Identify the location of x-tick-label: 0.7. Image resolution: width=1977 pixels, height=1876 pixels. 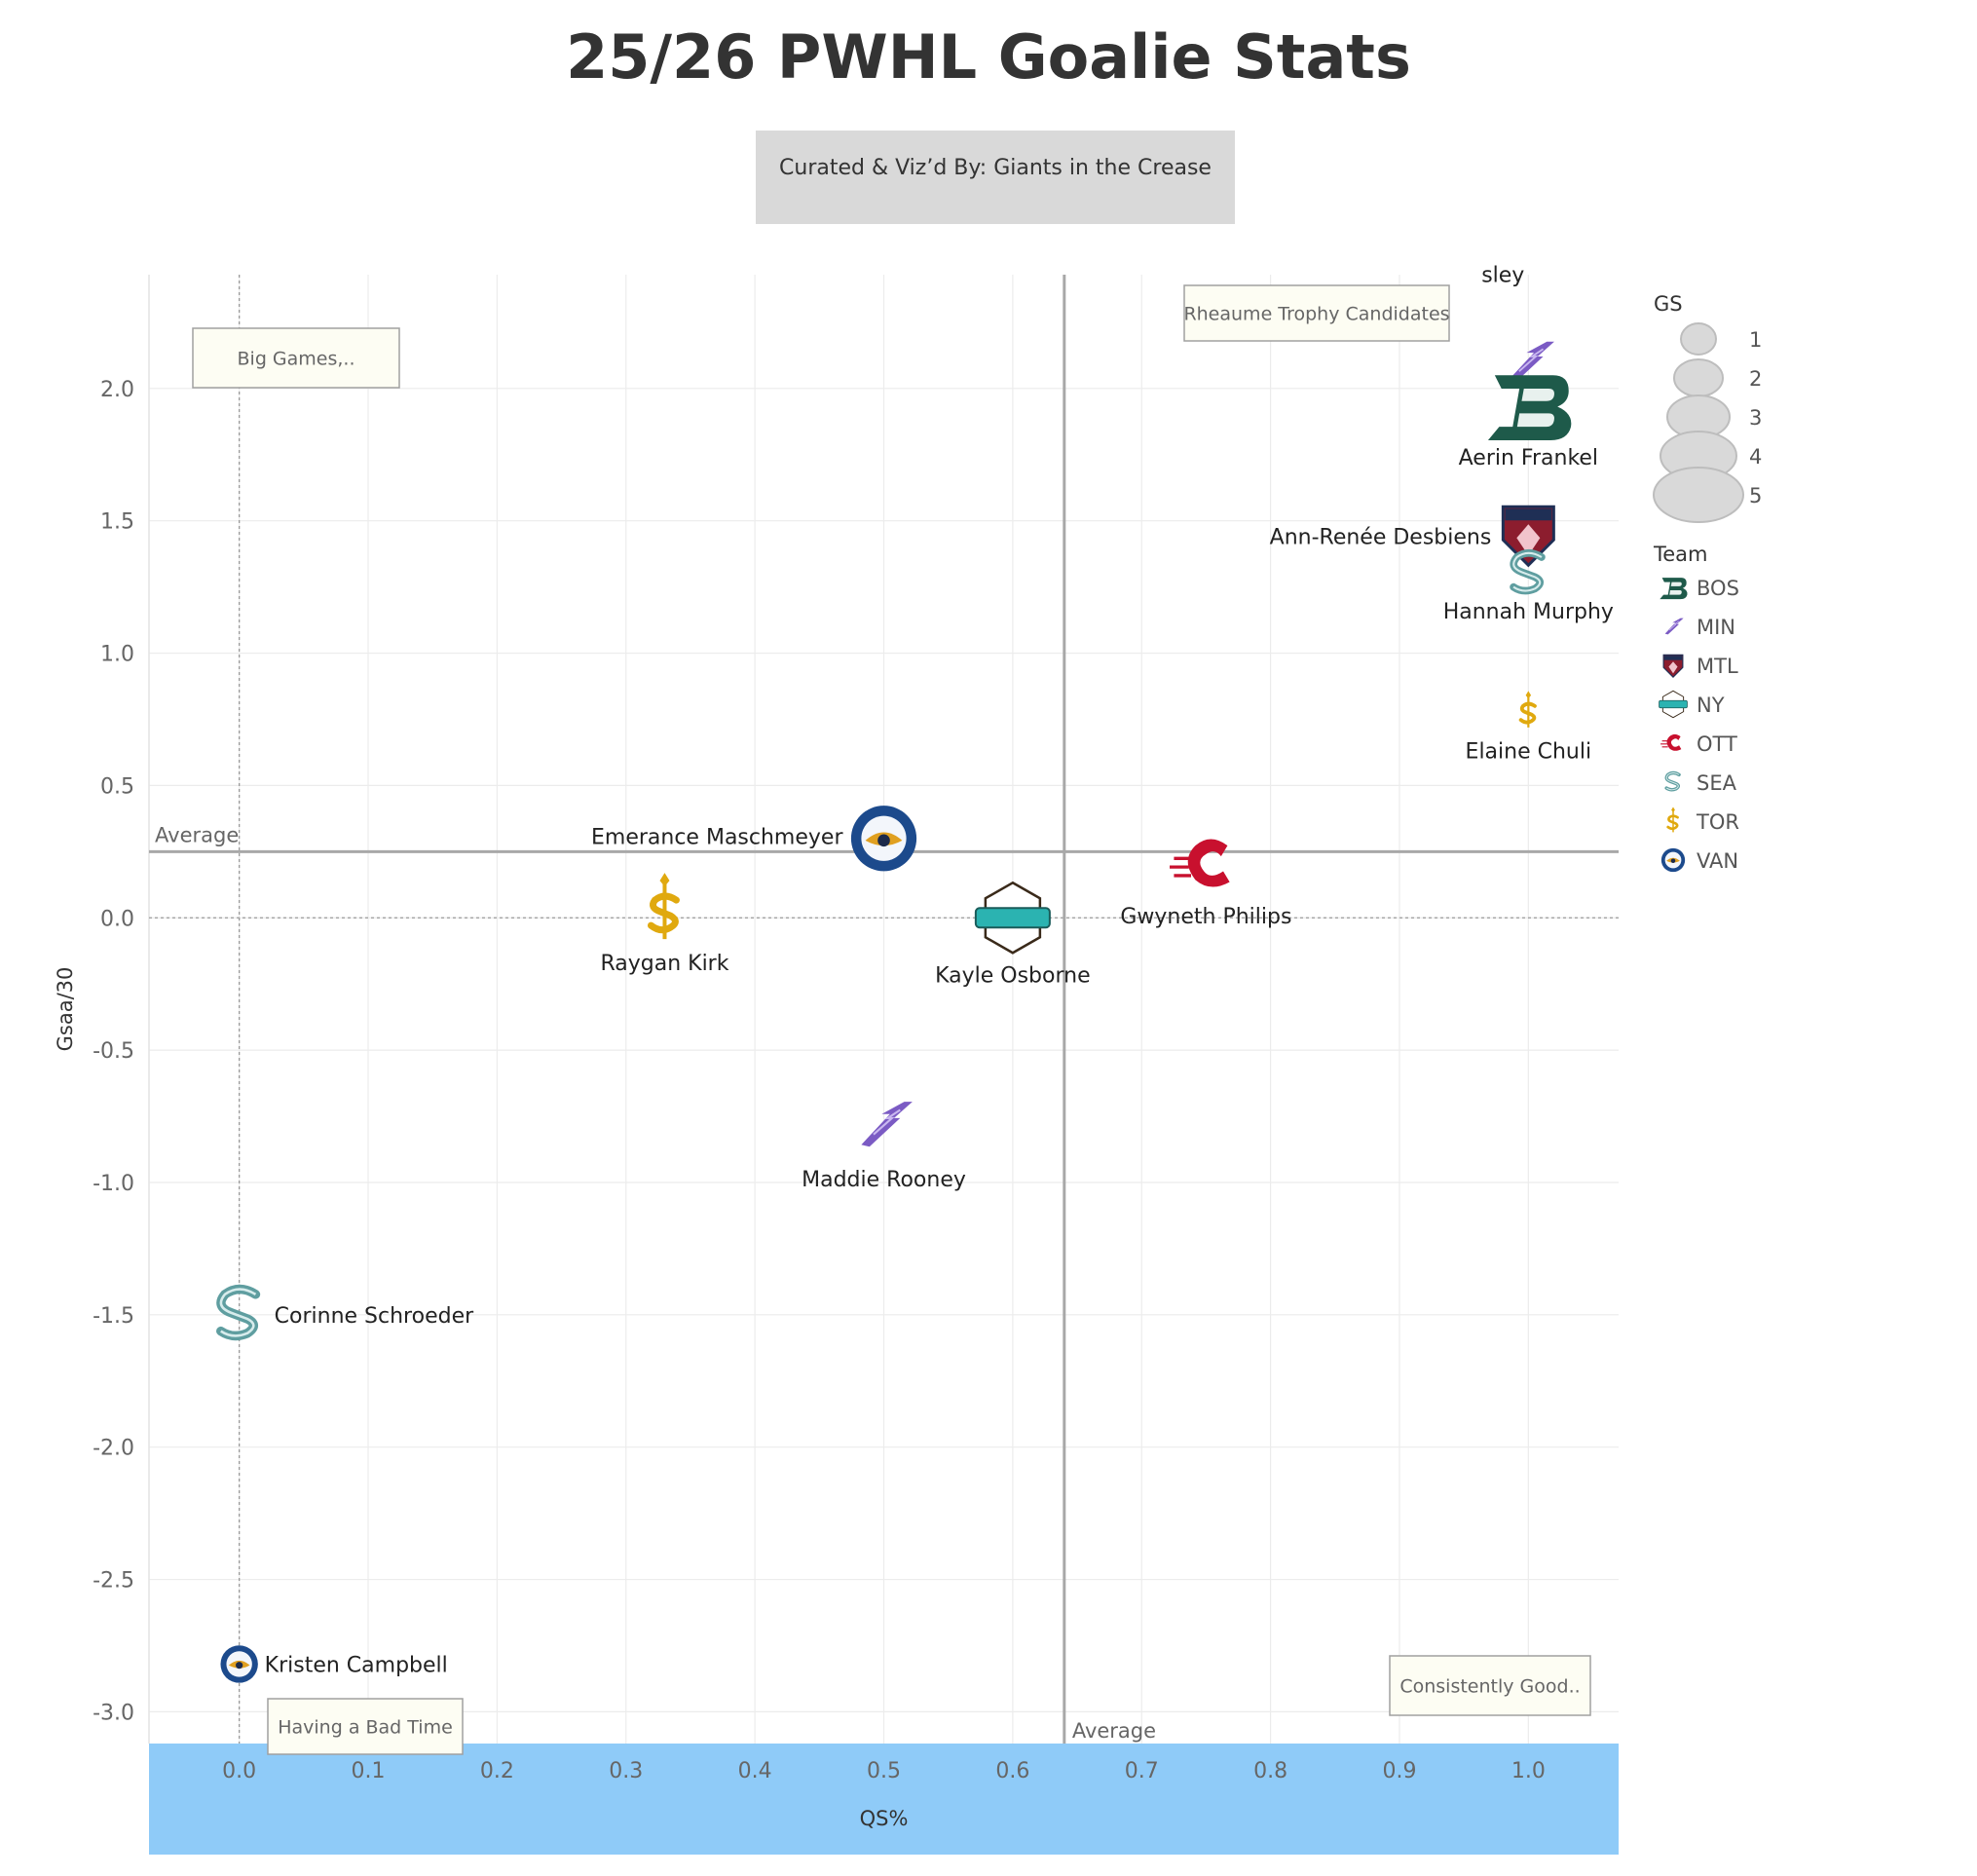
(1142, 1771).